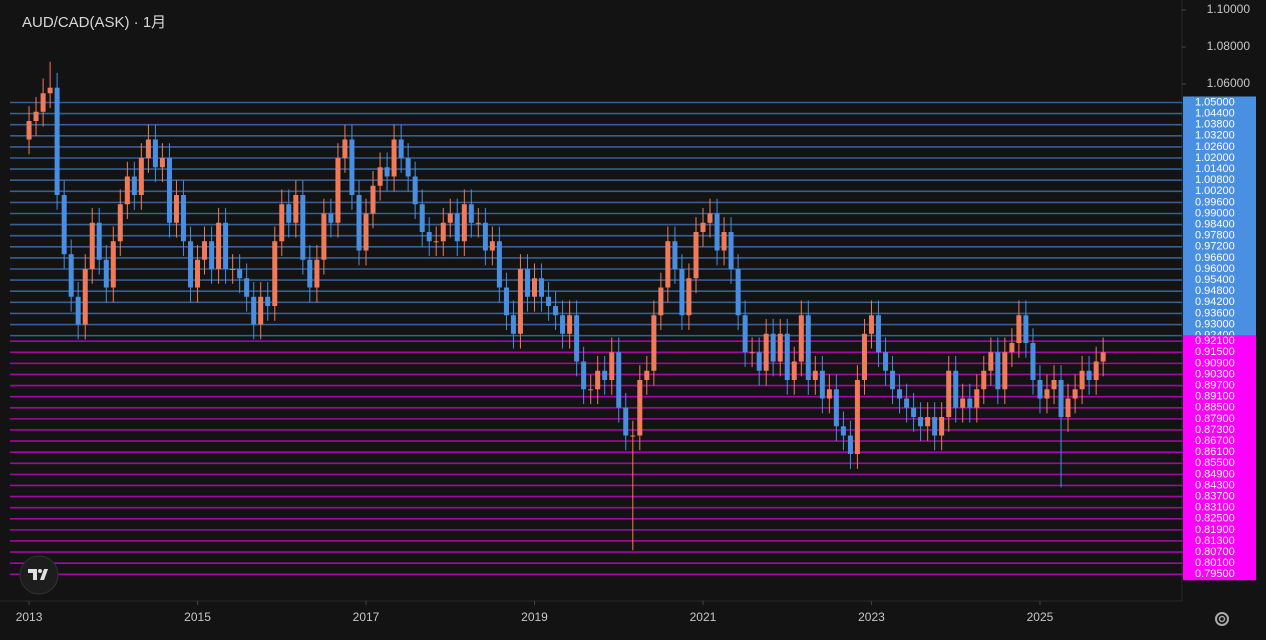 The image size is (1266, 640). Describe the element at coordinates (1215, 125) in the screenshot. I see `level-label: 1.03800` at that location.